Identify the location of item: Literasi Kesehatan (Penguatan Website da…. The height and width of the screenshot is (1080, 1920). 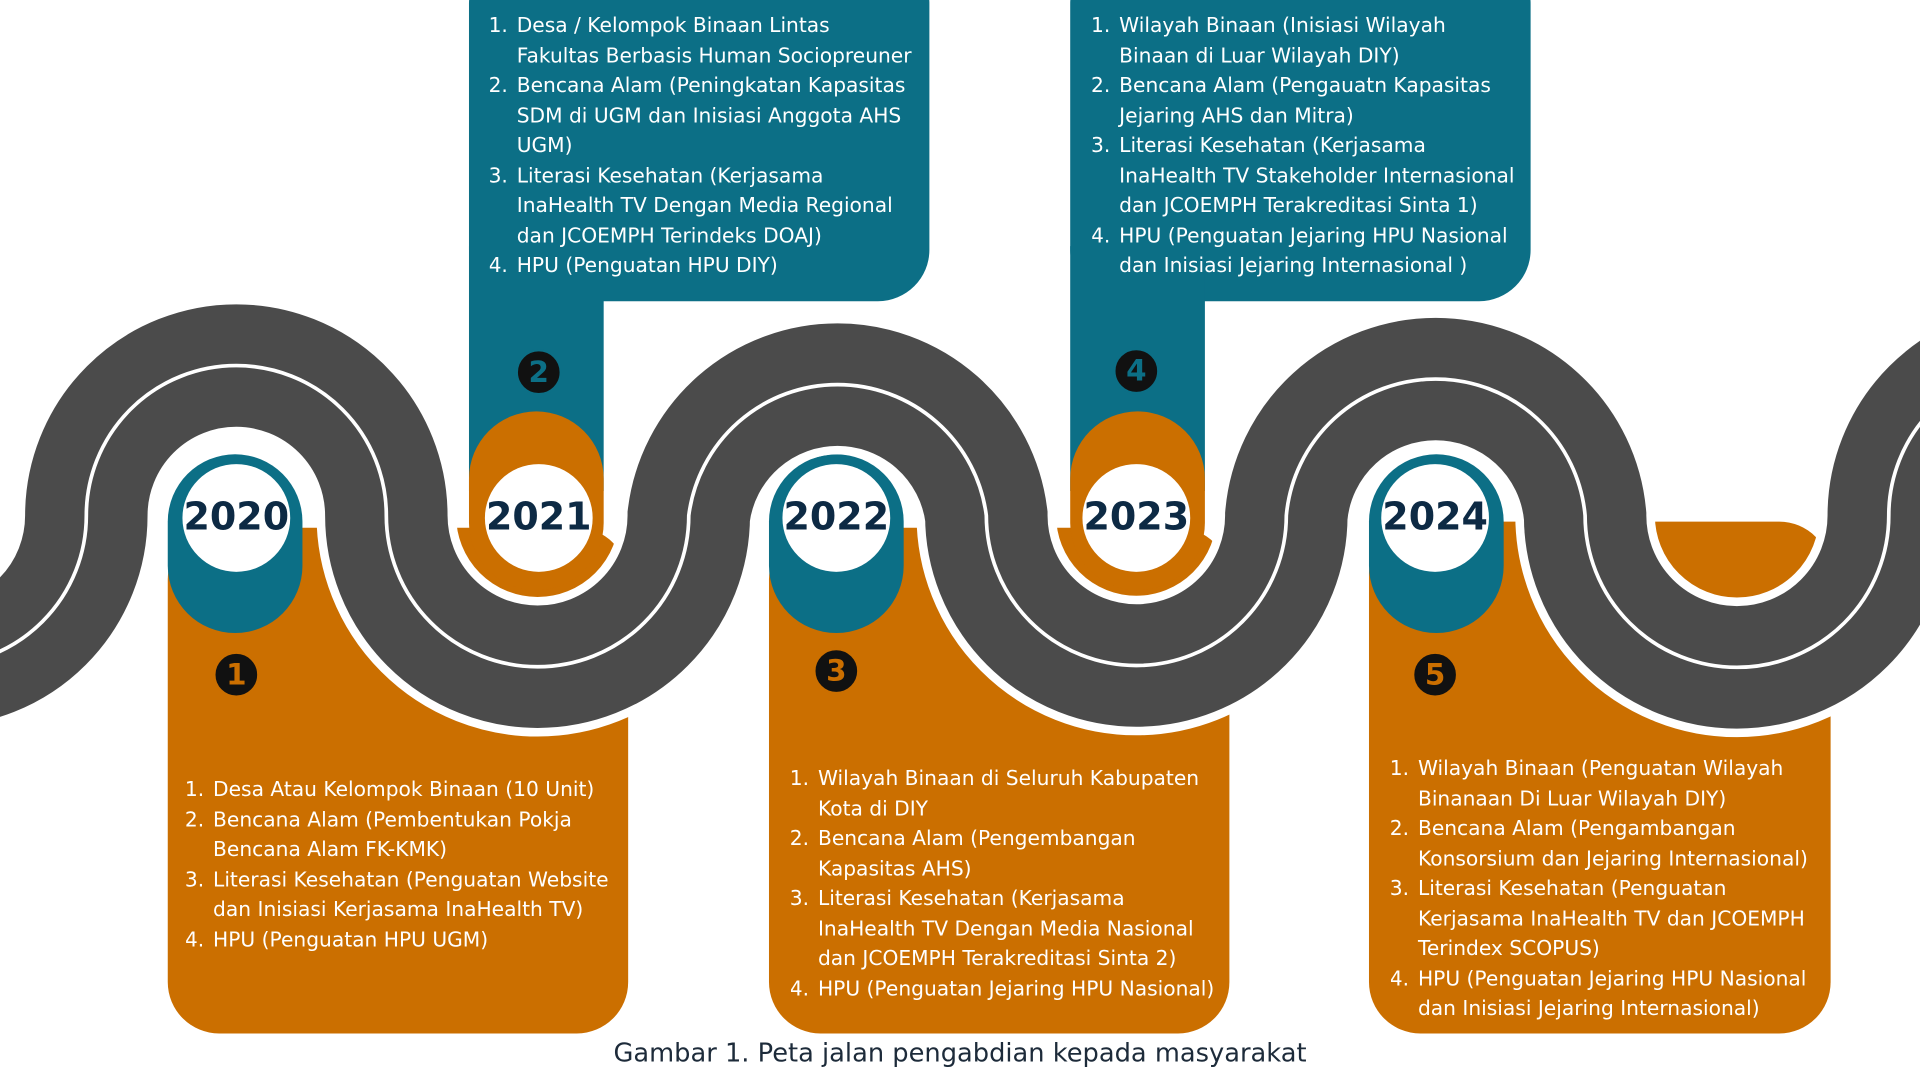
(410, 895).